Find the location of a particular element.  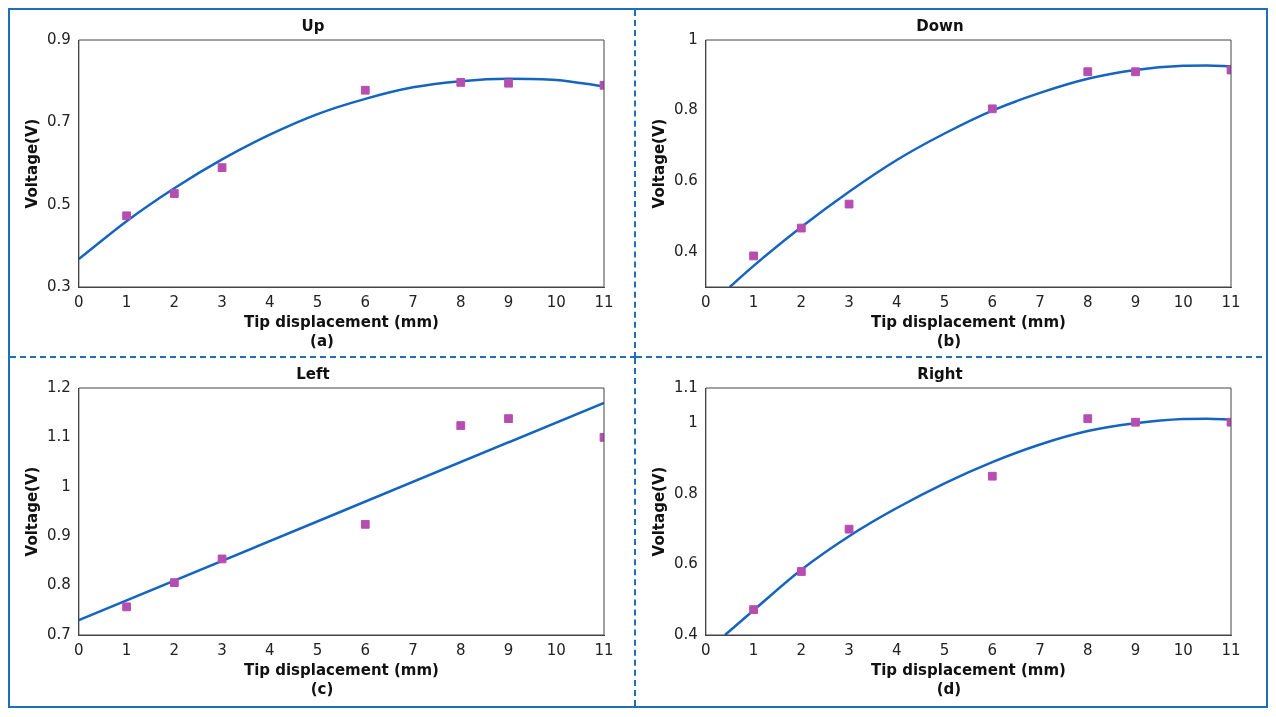

y-tick-label: 1.2 is located at coordinates (59, 386).